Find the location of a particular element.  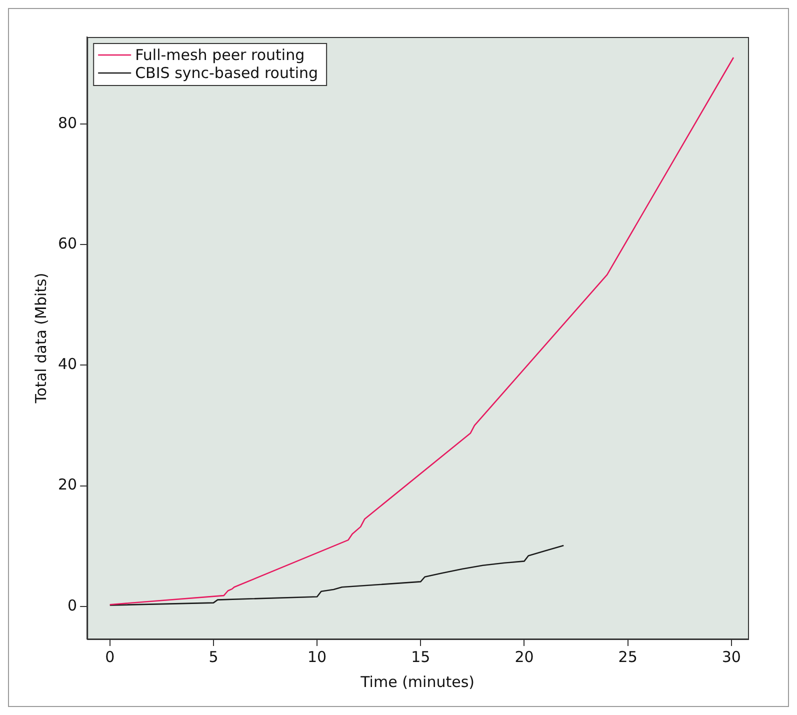

y-tick-label: 60 is located at coordinates (68, 243).